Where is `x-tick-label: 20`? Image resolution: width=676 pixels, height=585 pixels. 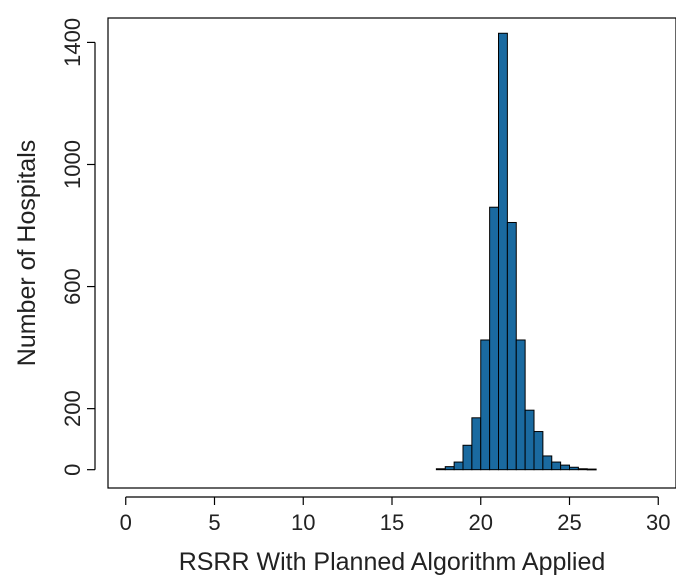 x-tick-label: 20 is located at coordinates (481, 522).